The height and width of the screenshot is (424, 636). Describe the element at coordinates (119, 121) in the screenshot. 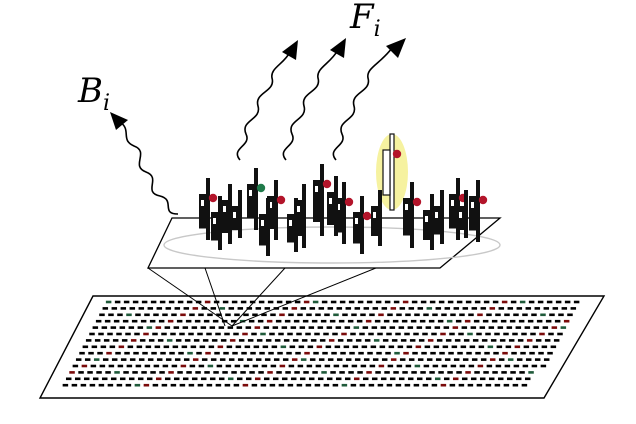

I see `background-arrow-head` at that location.